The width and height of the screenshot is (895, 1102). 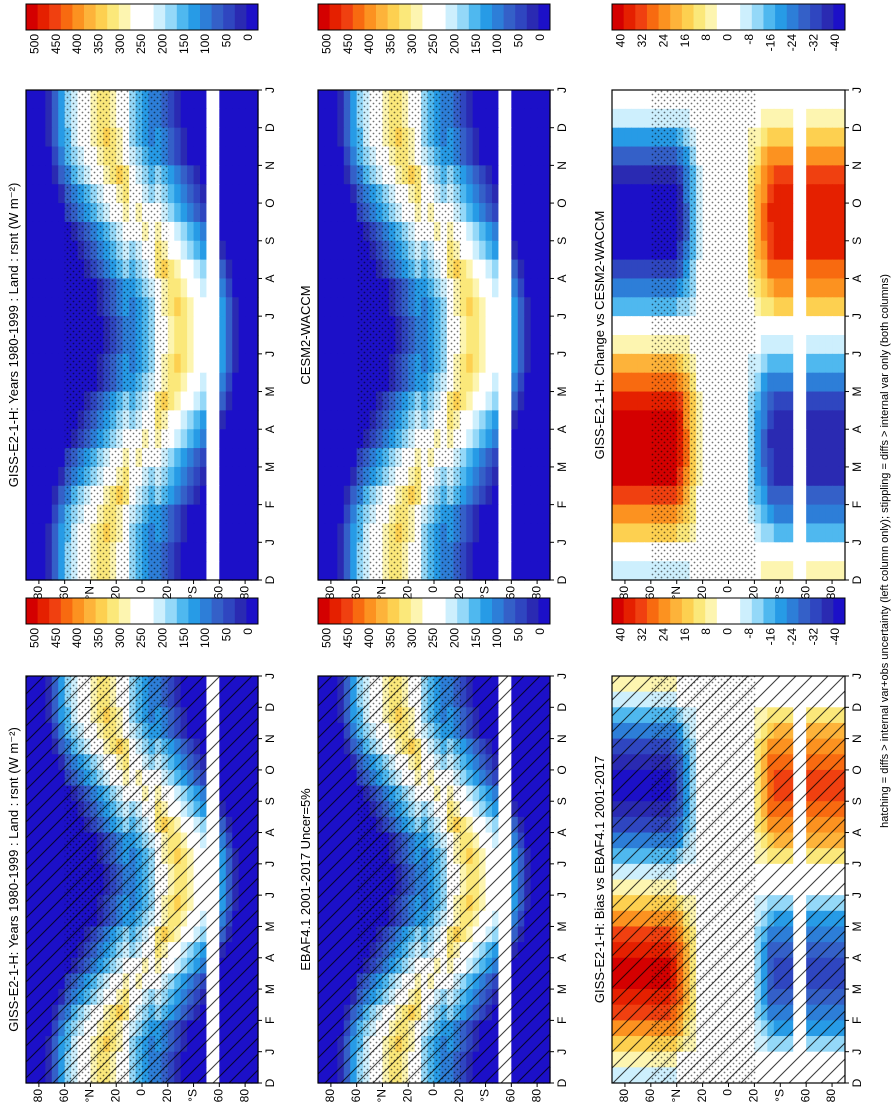 I want to click on colorbar-tick-label: 200, so click(x=163, y=44).